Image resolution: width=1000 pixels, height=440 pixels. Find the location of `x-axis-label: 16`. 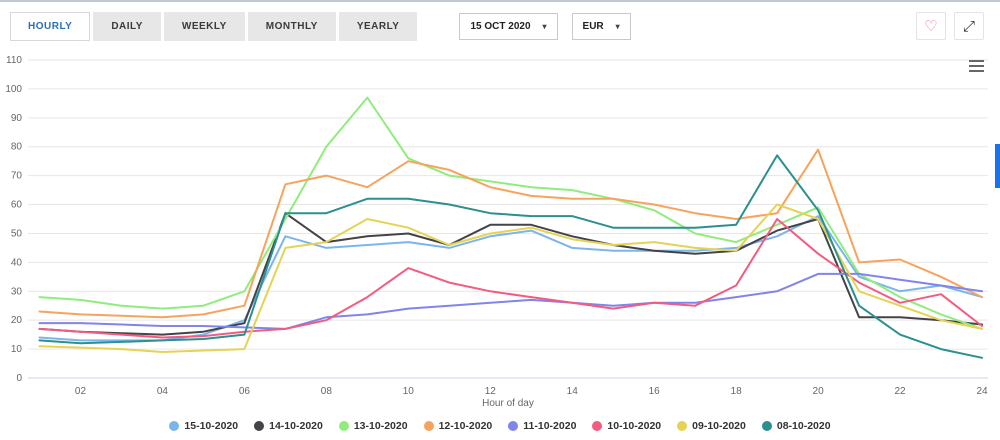

x-axis-label: 16 is located at coordinates (655, 391).